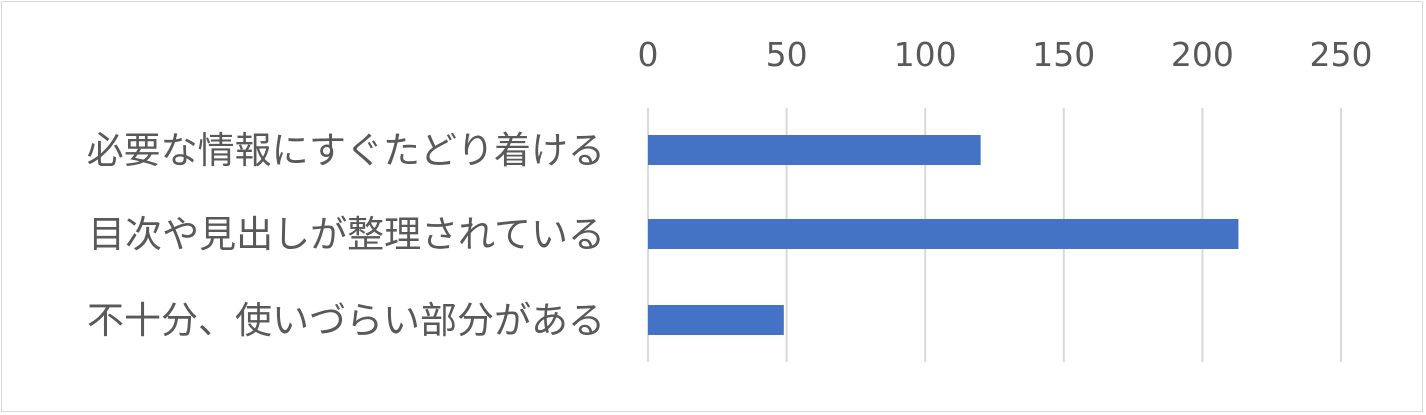  I want to click on x-tick-label: 200, so click(1202, 54).